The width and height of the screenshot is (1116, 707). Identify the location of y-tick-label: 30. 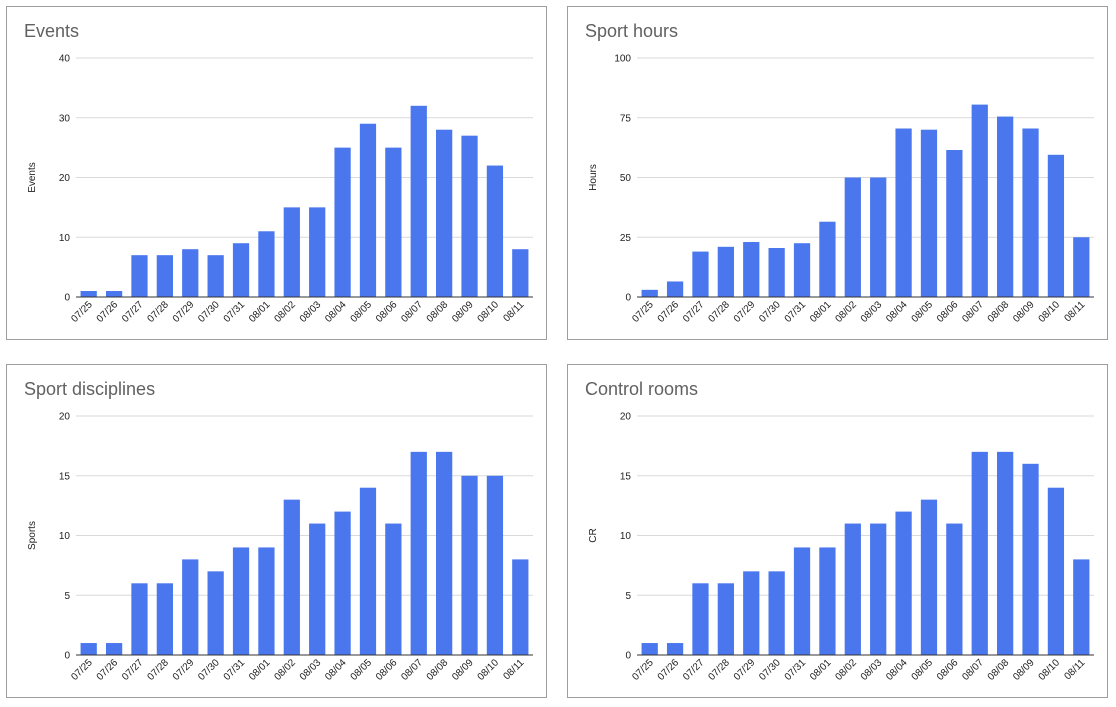
(65, 118).